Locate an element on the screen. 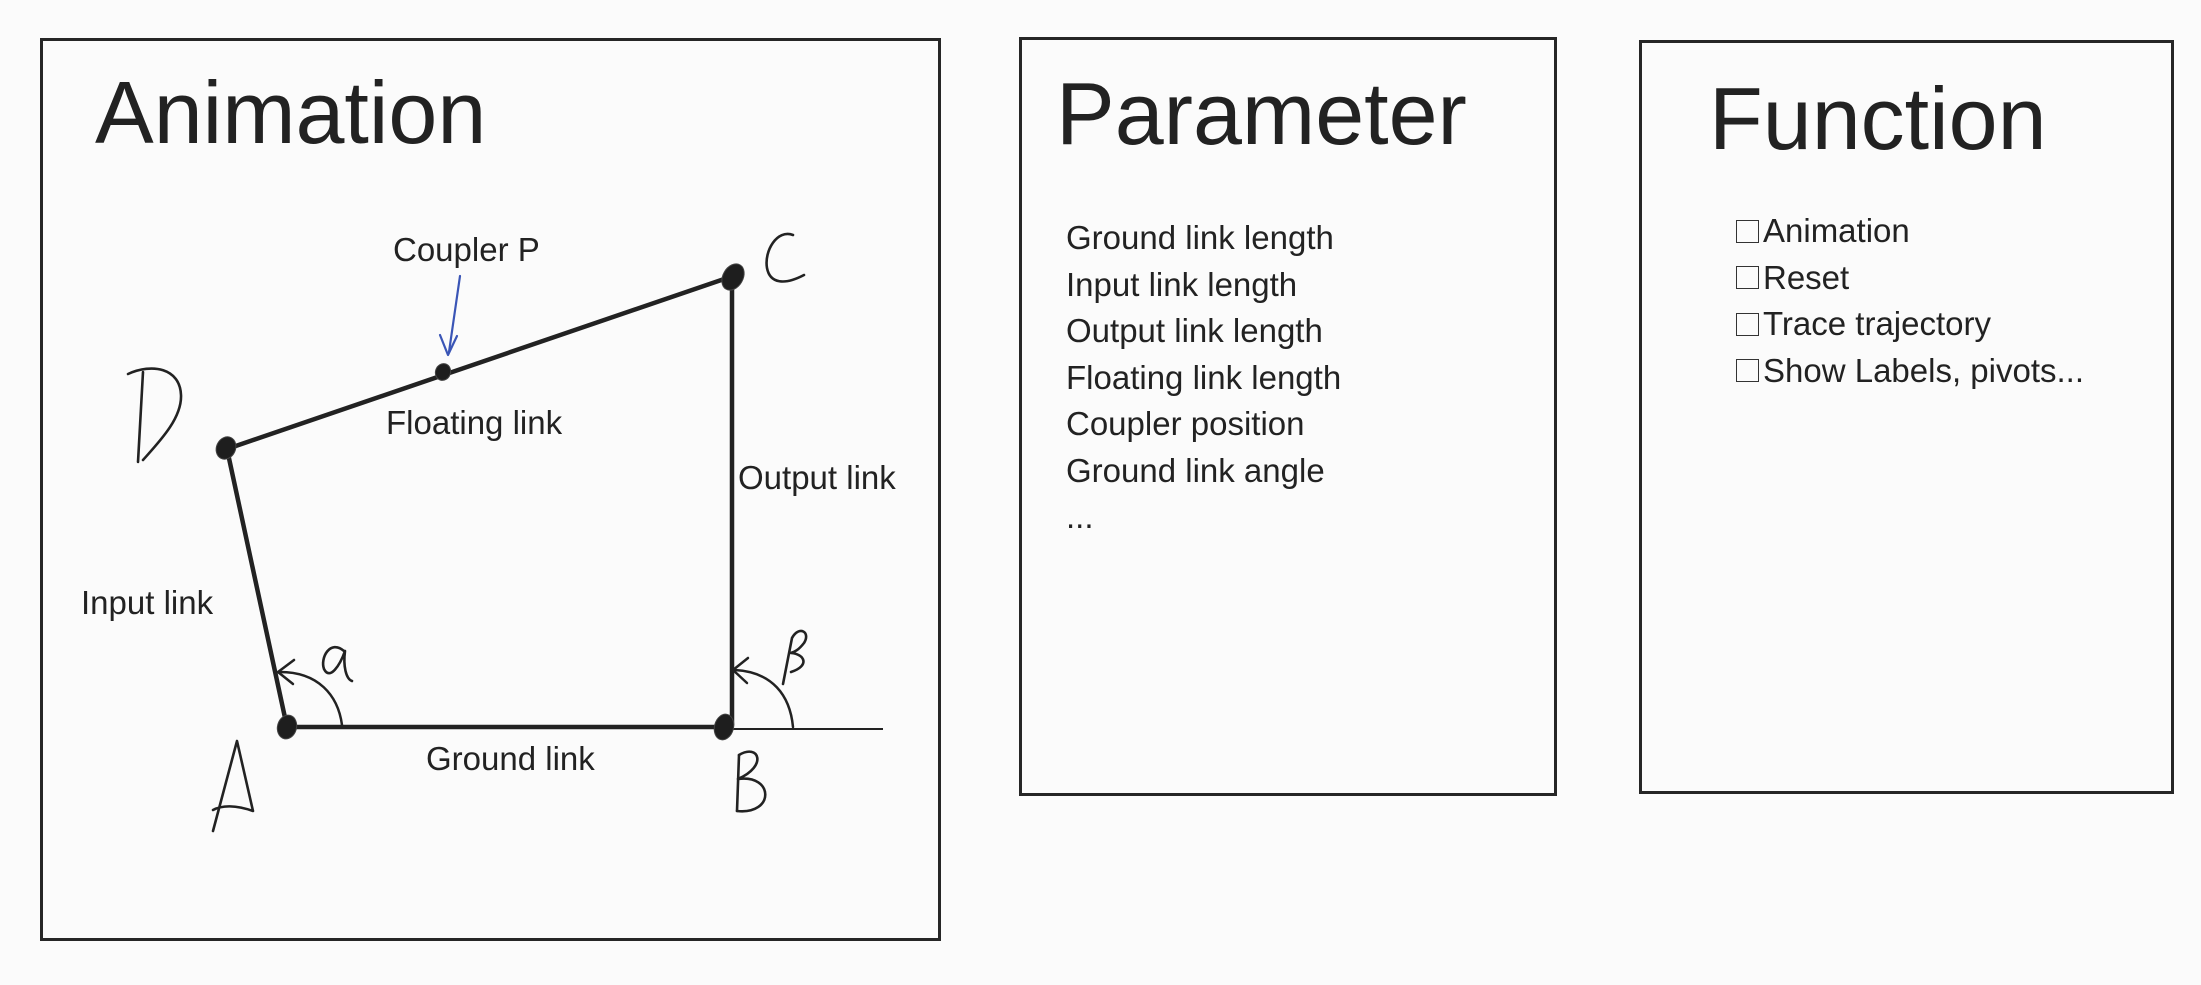 Image resolution: width=2201 pixels, height=985 pixels. parameter-item-ground-link-length: Ground link length is located at coordinates (1200, 237).